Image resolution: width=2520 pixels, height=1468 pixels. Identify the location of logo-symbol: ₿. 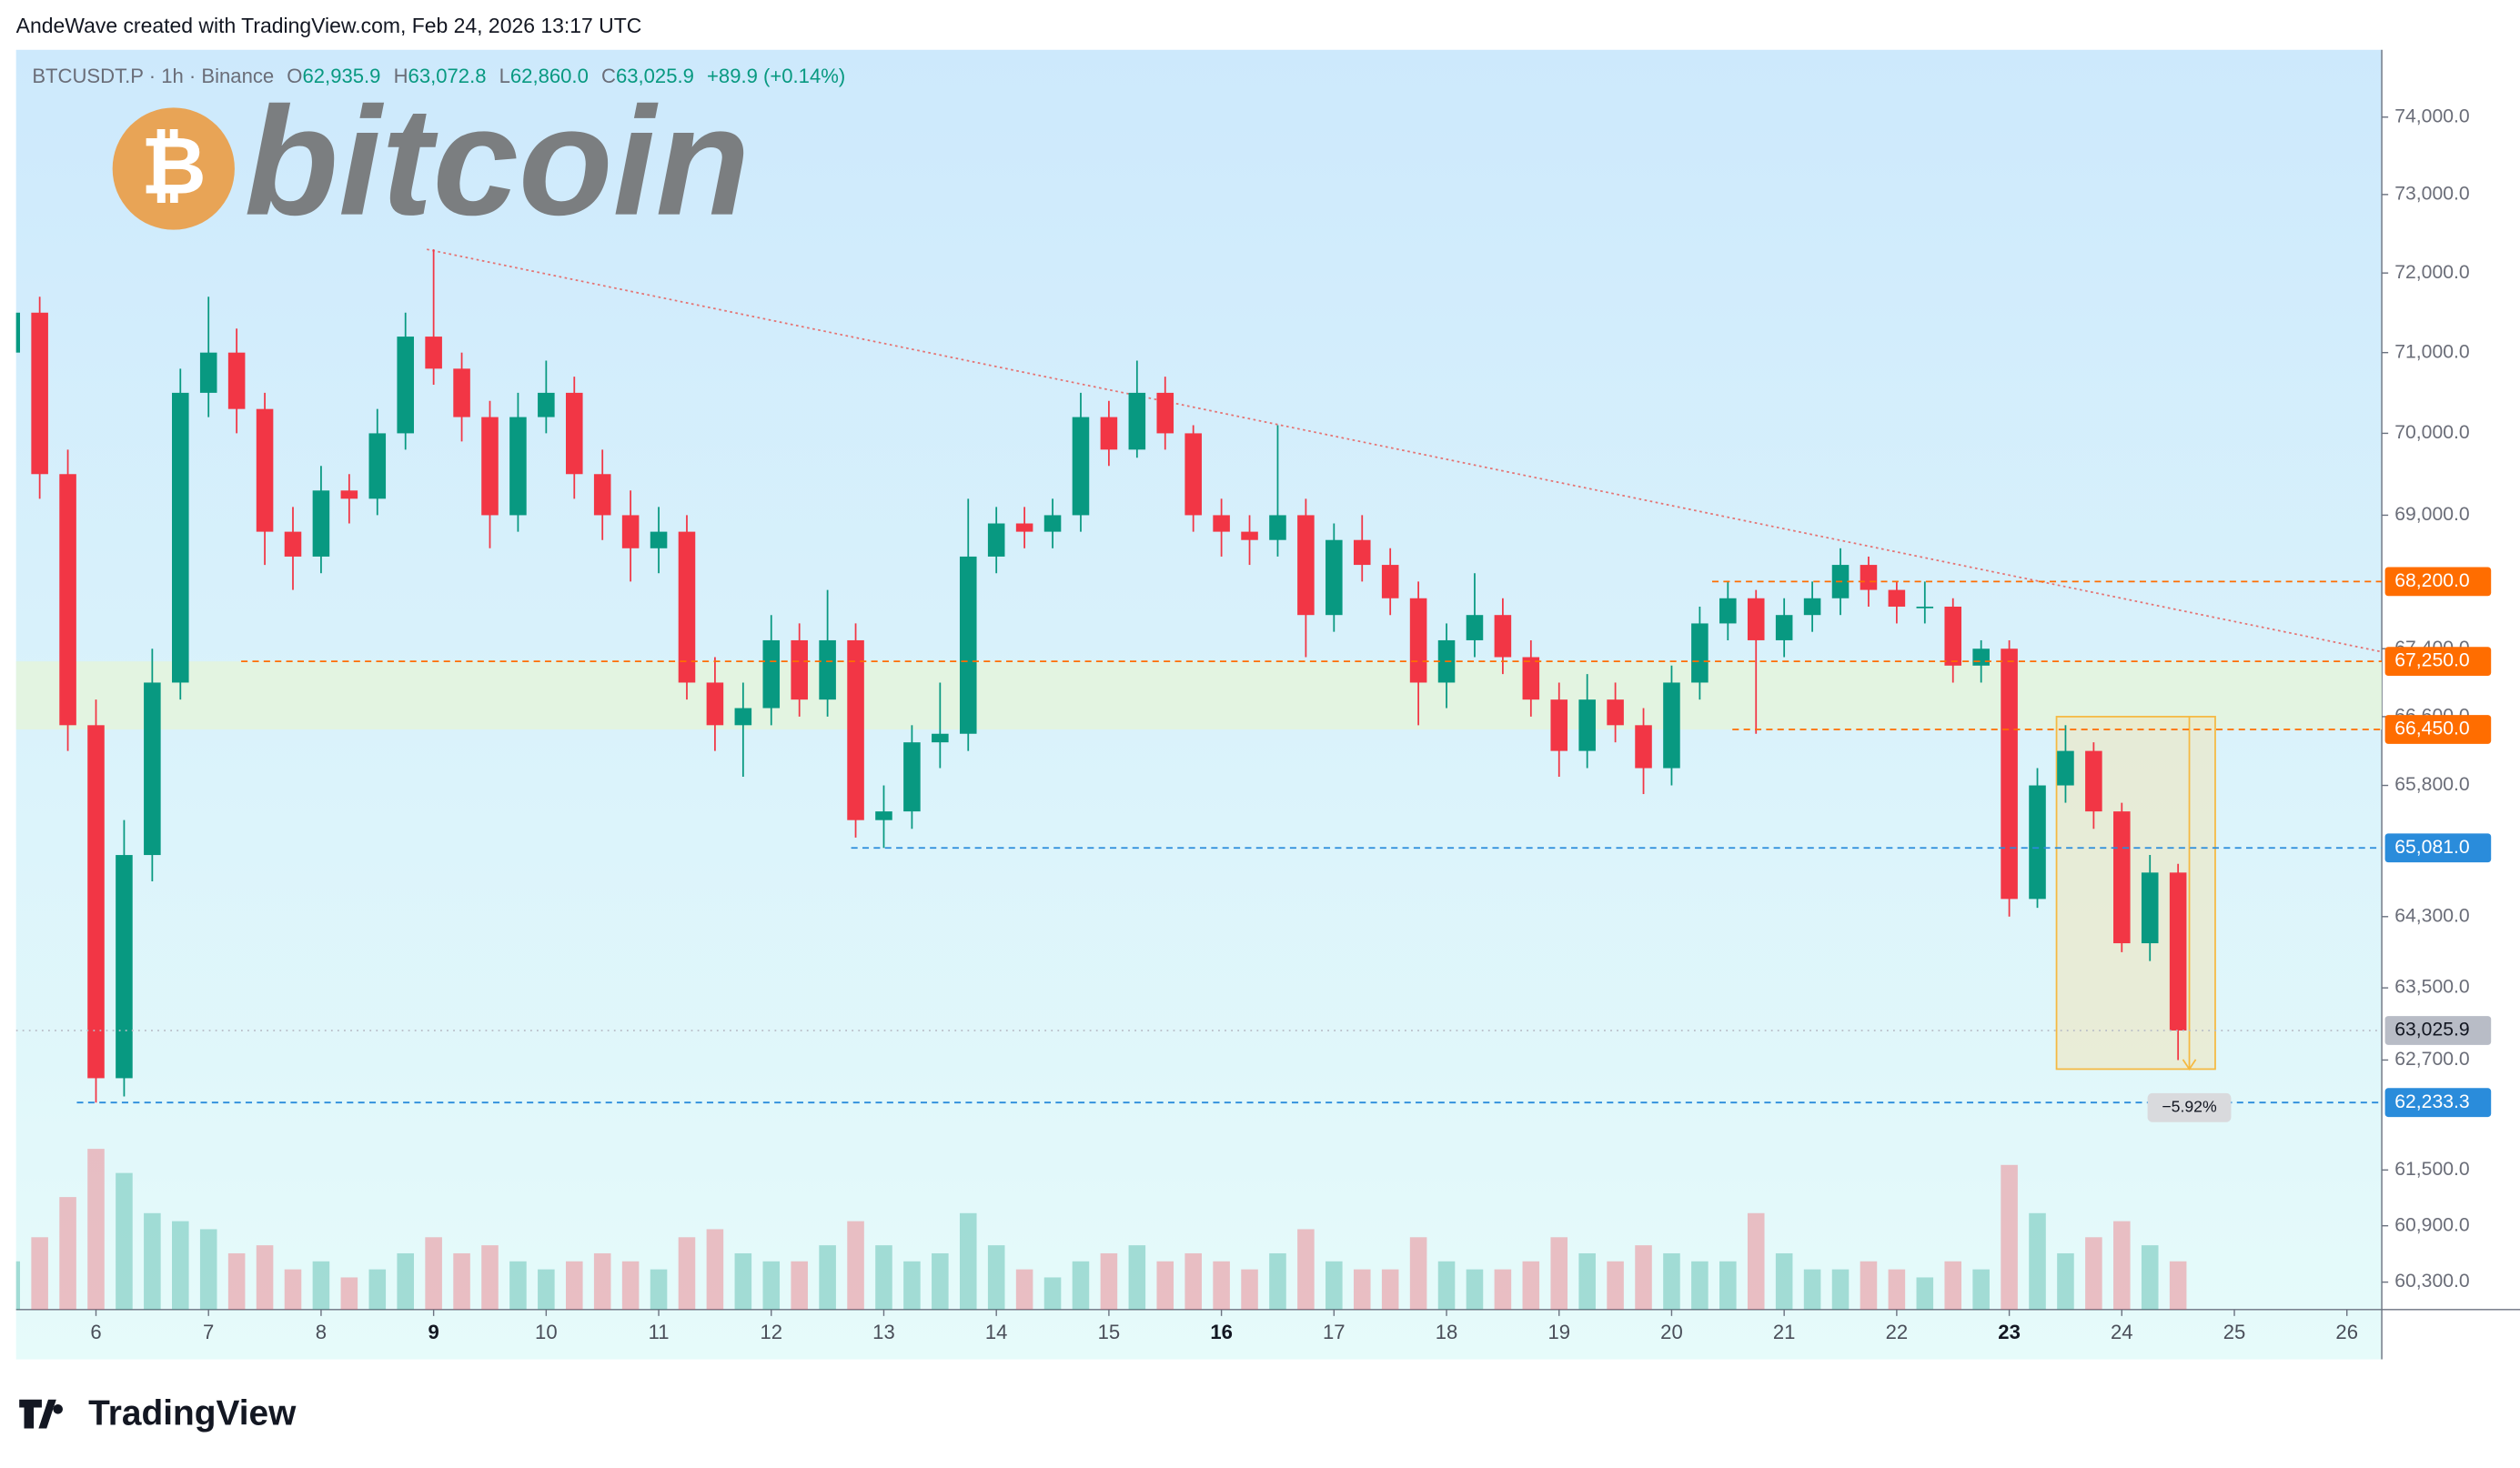
(174, 165).